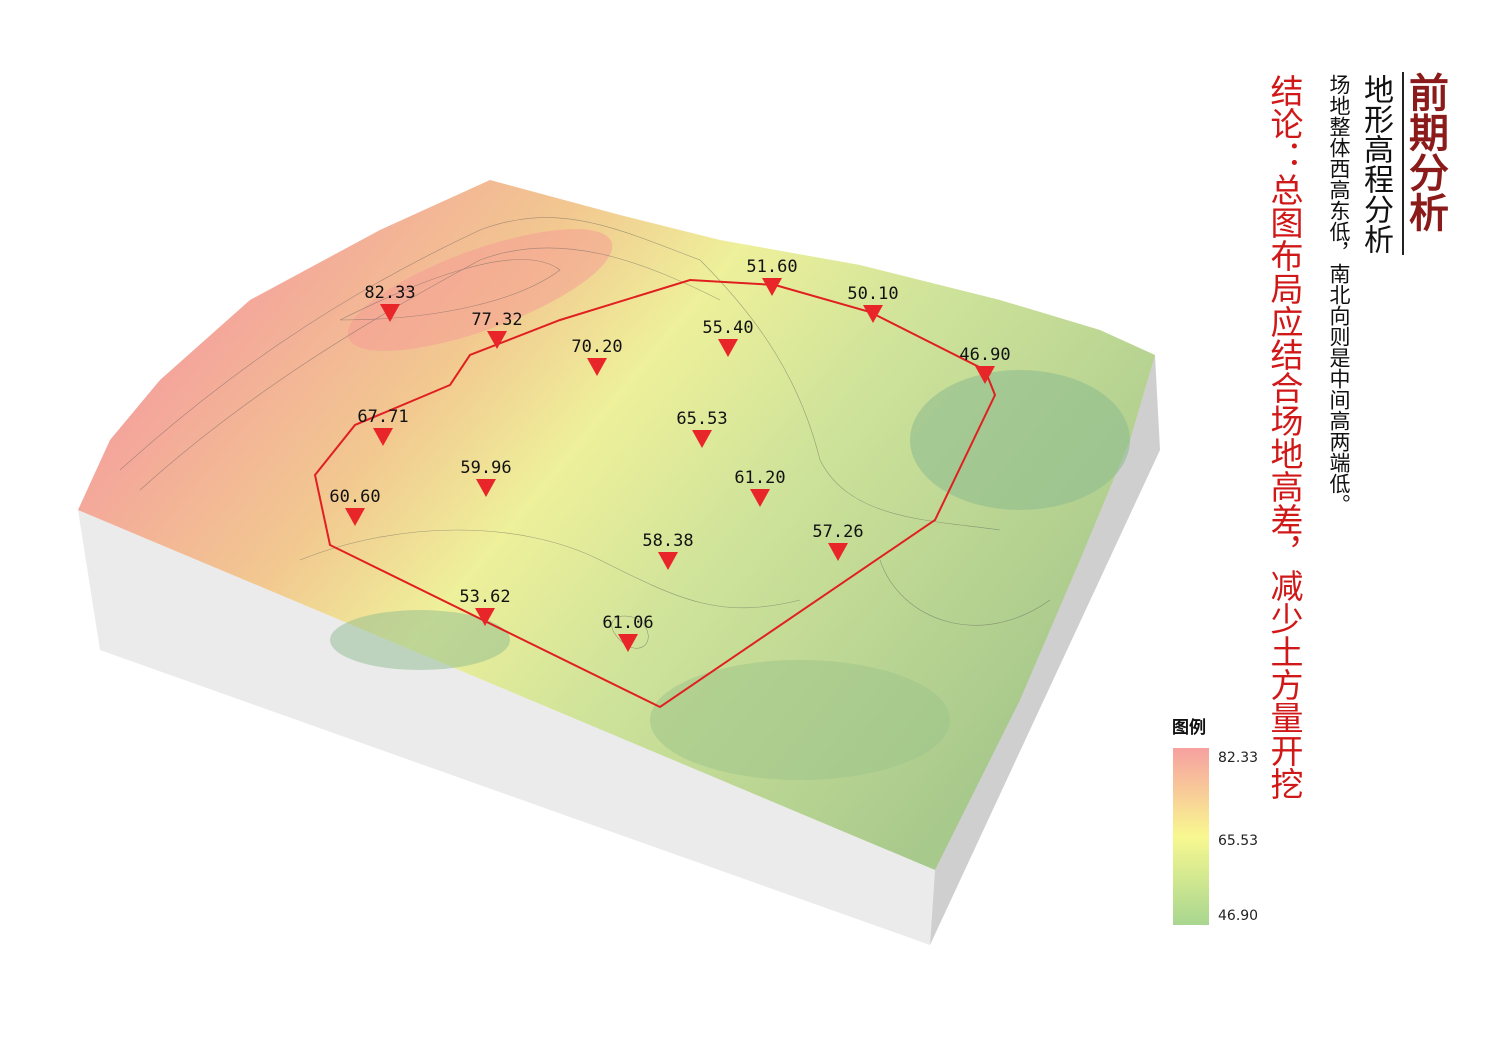  I want to click on elevation-label: 58.38, so click(667, 541).